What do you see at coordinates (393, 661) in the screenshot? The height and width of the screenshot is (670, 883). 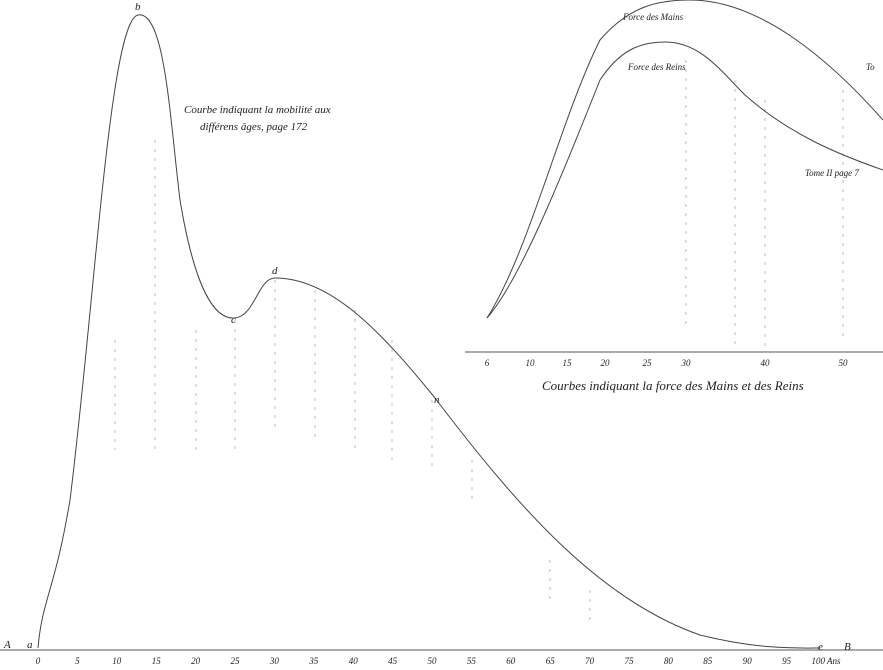 I see `tick-label: 45` at bounding box center [393, 661].